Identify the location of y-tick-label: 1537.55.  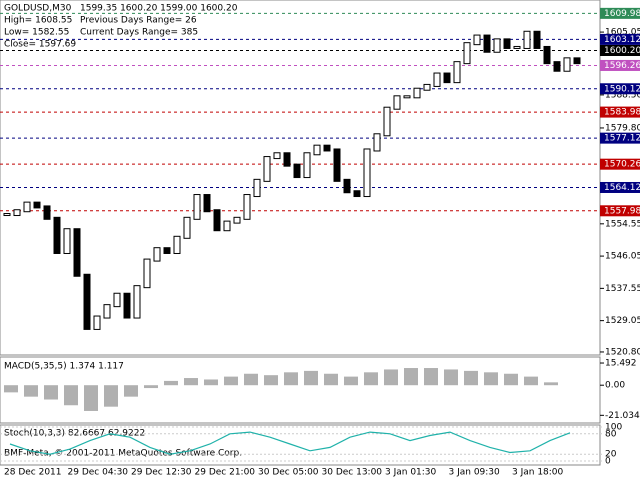
(622, 289).